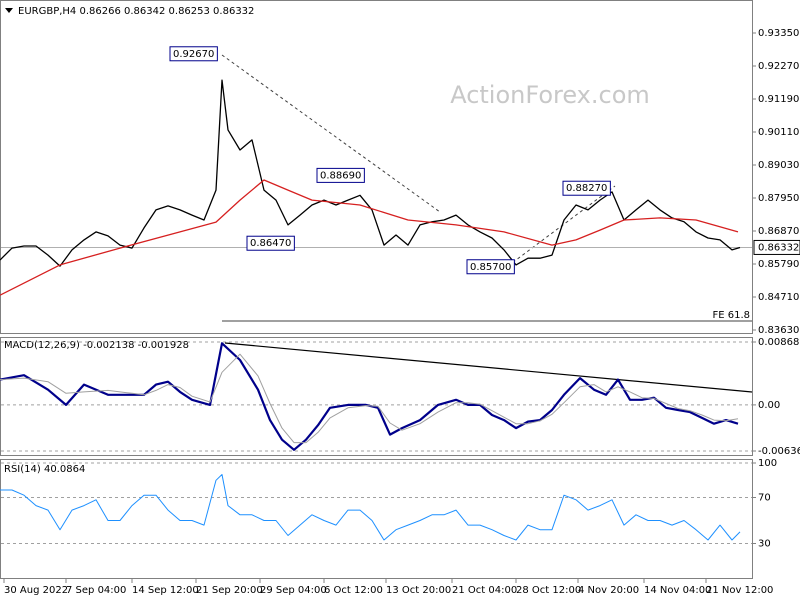 This screenshot has width=800, height=600. I want to click on last-price-box, so click(776, 247).